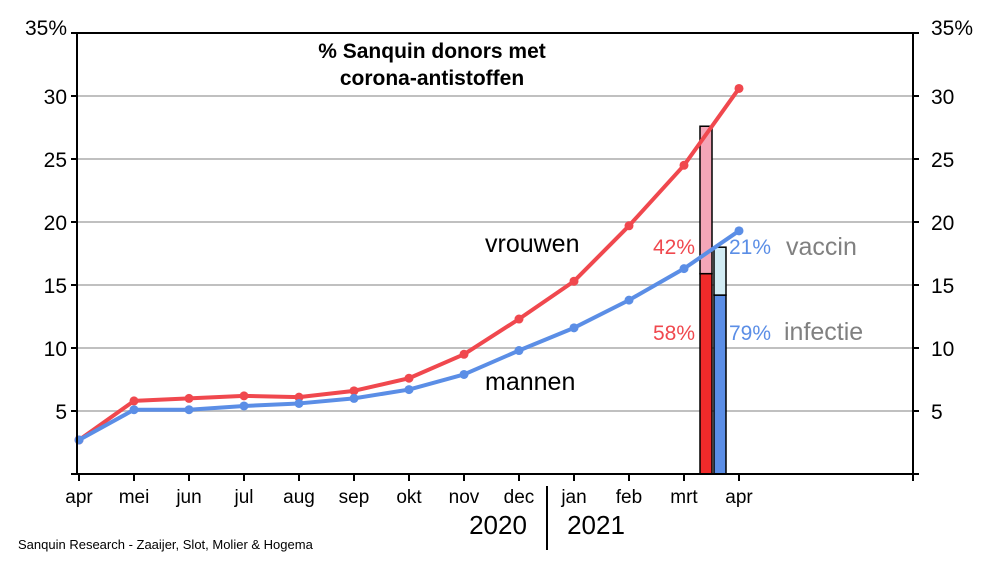 This screenshot has height=563, width=992. I want to click on y-tick-label-left: 30, so click(55, 97).